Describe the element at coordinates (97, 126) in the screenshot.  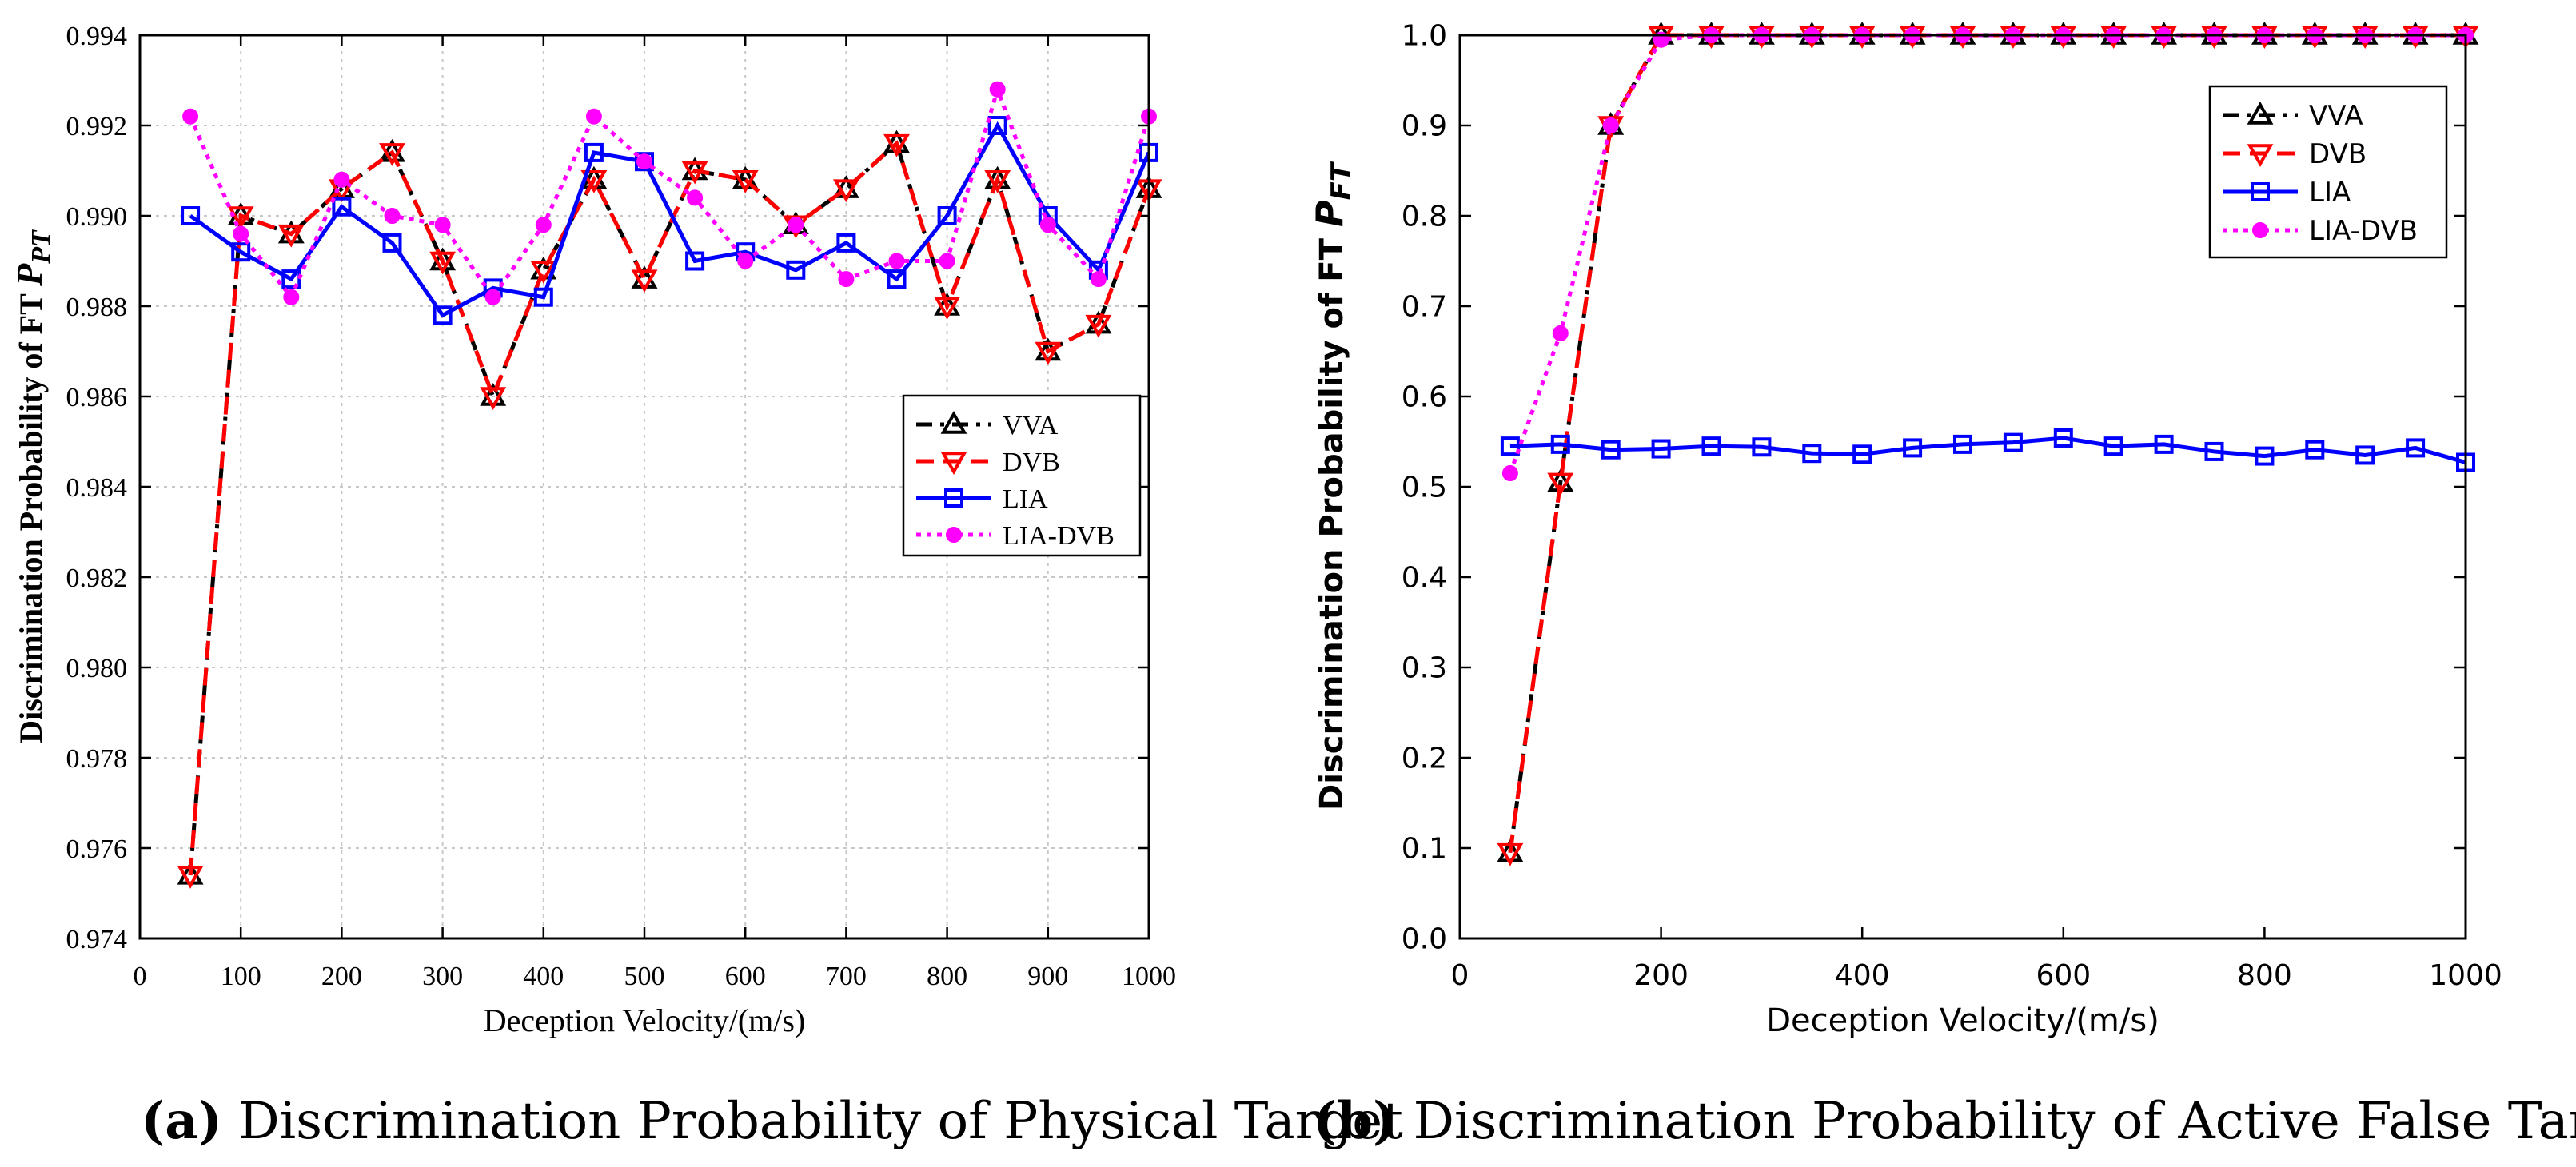
I see `y-tick-label-a: 0.992` at that location.